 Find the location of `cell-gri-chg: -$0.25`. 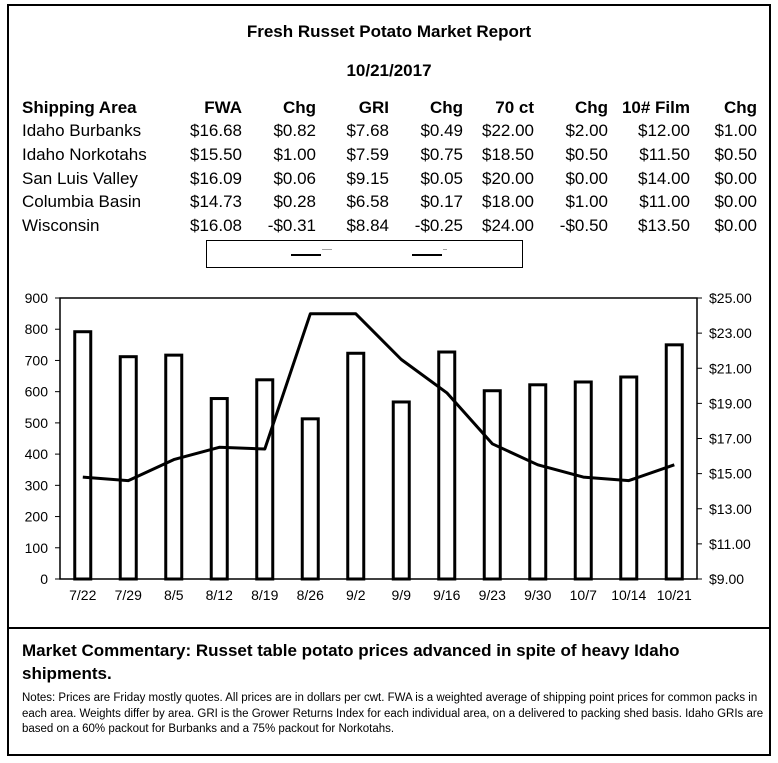

cell-gri-chg: -$0.25 is located at coordinates (438, 225).